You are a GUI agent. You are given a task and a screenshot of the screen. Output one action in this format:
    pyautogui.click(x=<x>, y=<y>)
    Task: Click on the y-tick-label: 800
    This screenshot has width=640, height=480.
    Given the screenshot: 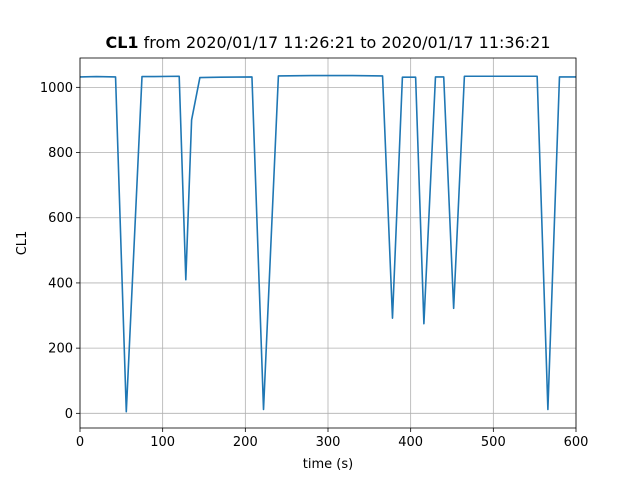 What is the action you would take?
    pyautogui.click(x=60, y=153)
    